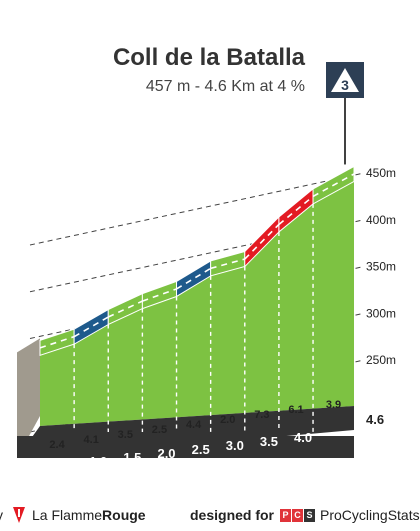  What do you see at coordinates (185, 447) in the screenshot?
I see `profile-base-front` at bounding box center [185, 447].